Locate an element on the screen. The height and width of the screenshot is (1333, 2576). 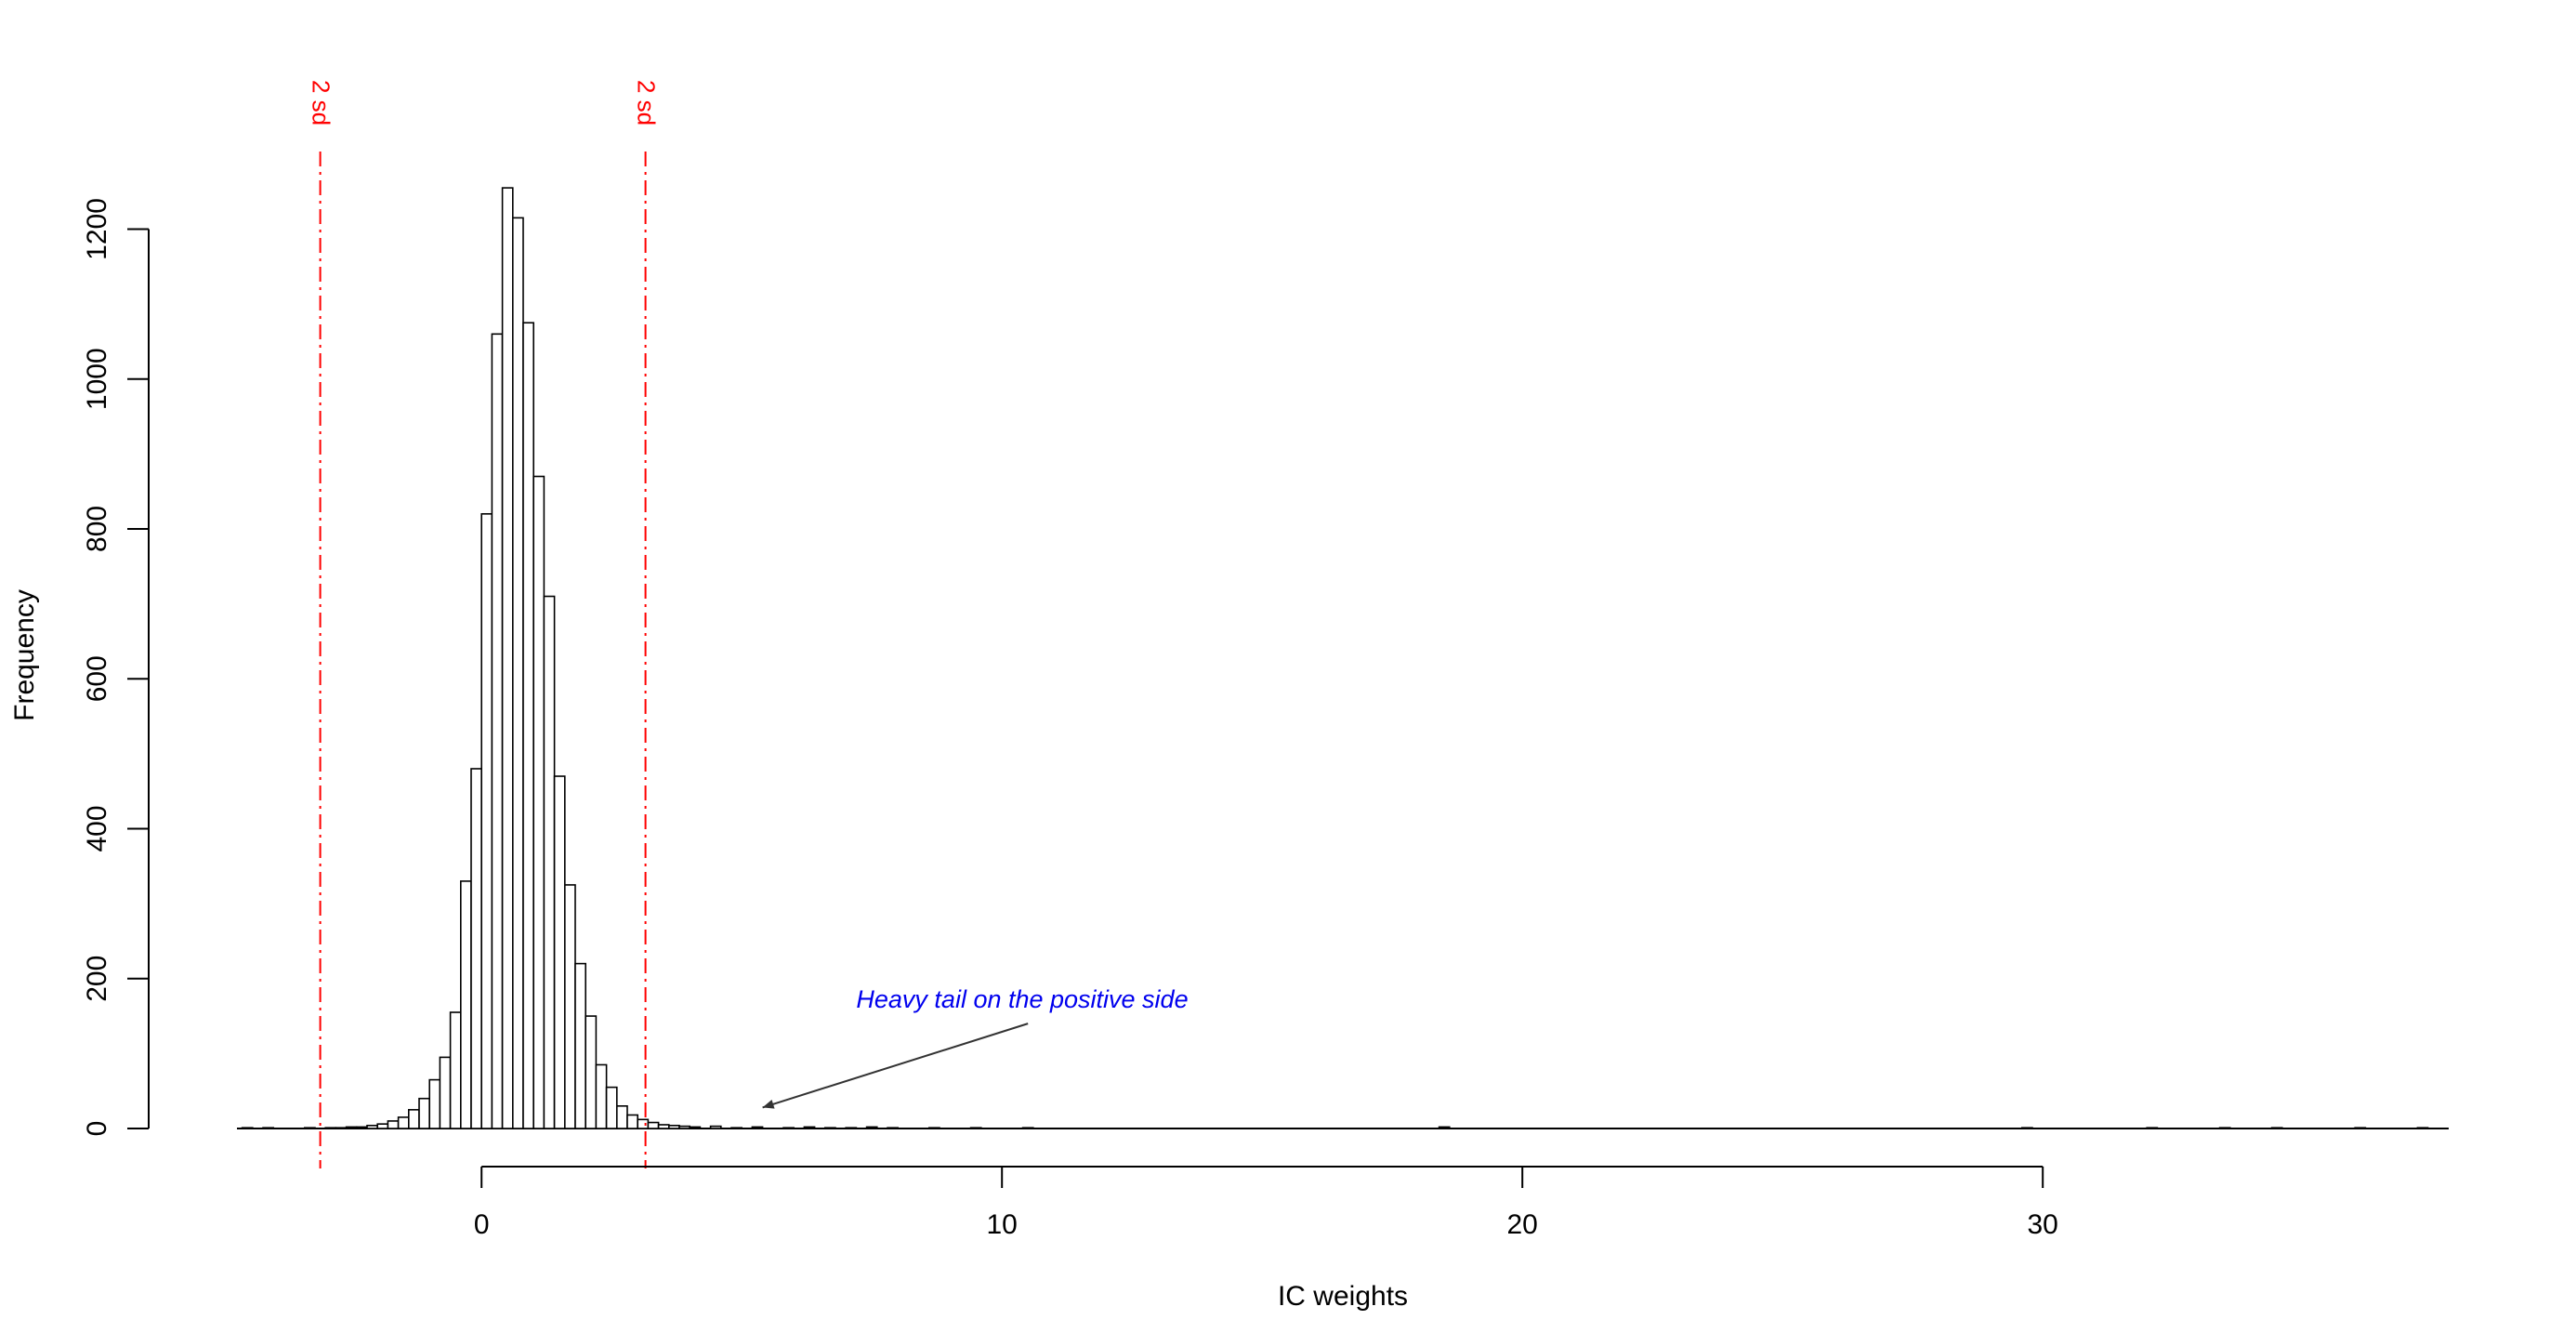
y-tick-label-3: 600 is located at coordinates (97, 679).